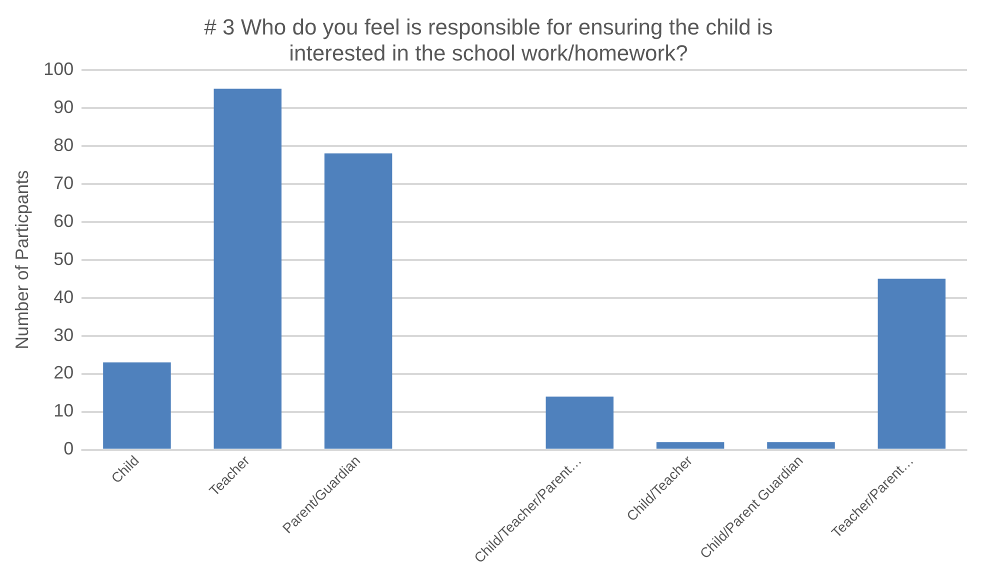 The width and height of the screenshot is (987, 580). I want to click on y-axis-title: Number of Particpants, so click(22, 260).